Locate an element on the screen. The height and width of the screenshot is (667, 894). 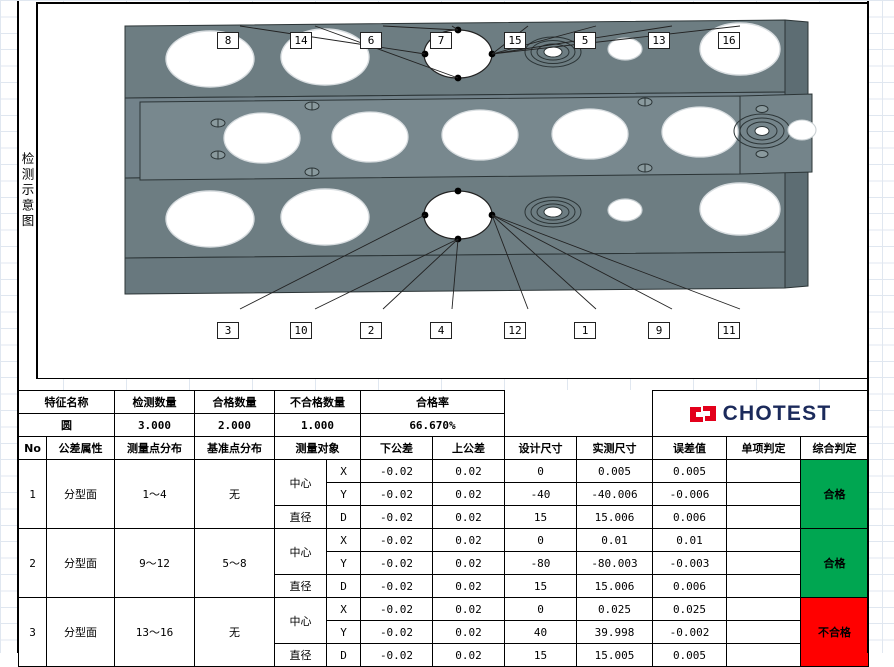
summary-value-inspected: 3.000 is located at coordinates (154, 425).